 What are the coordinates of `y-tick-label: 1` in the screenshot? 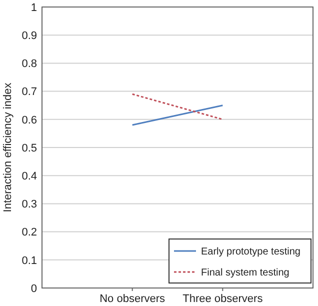 It's located at (33, 8).